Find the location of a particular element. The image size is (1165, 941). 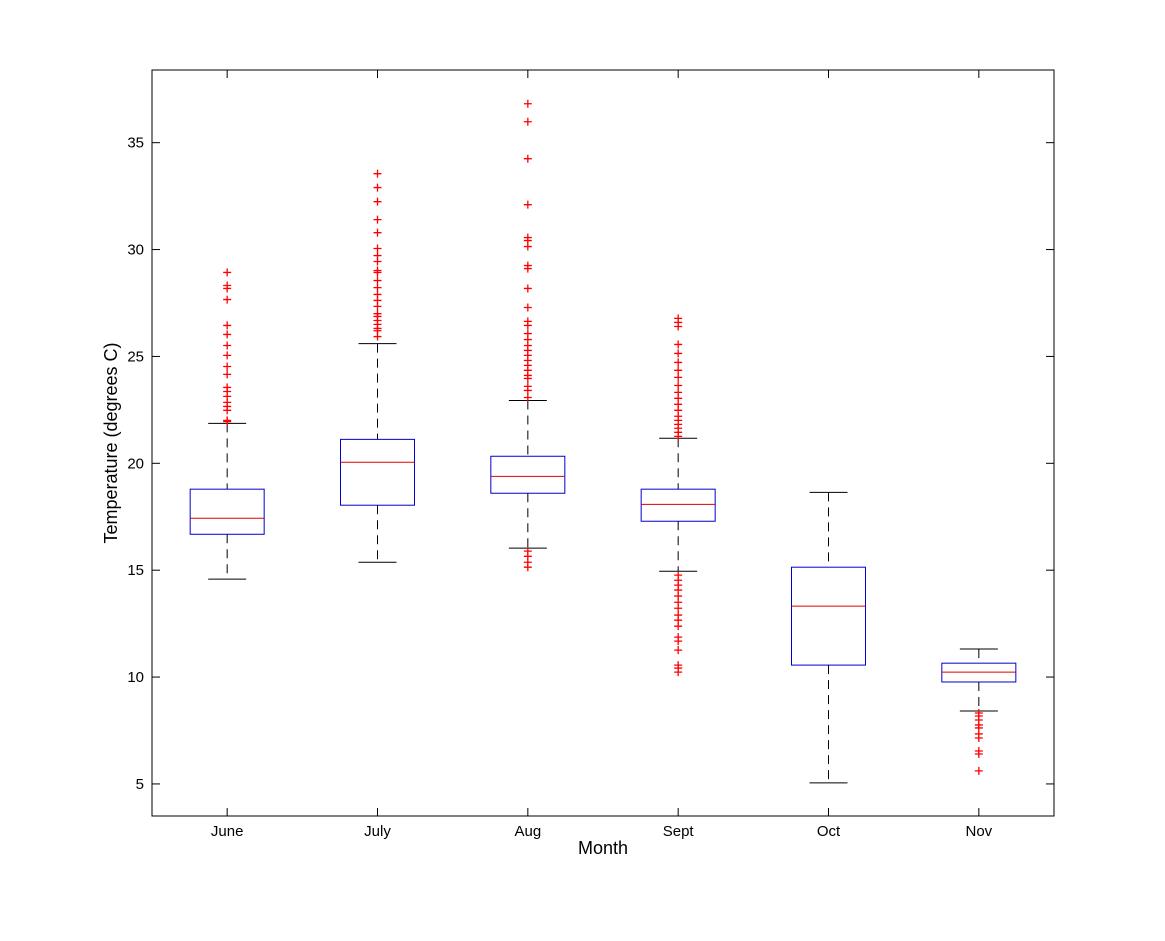

box-july is located at coordinates (377, 366).